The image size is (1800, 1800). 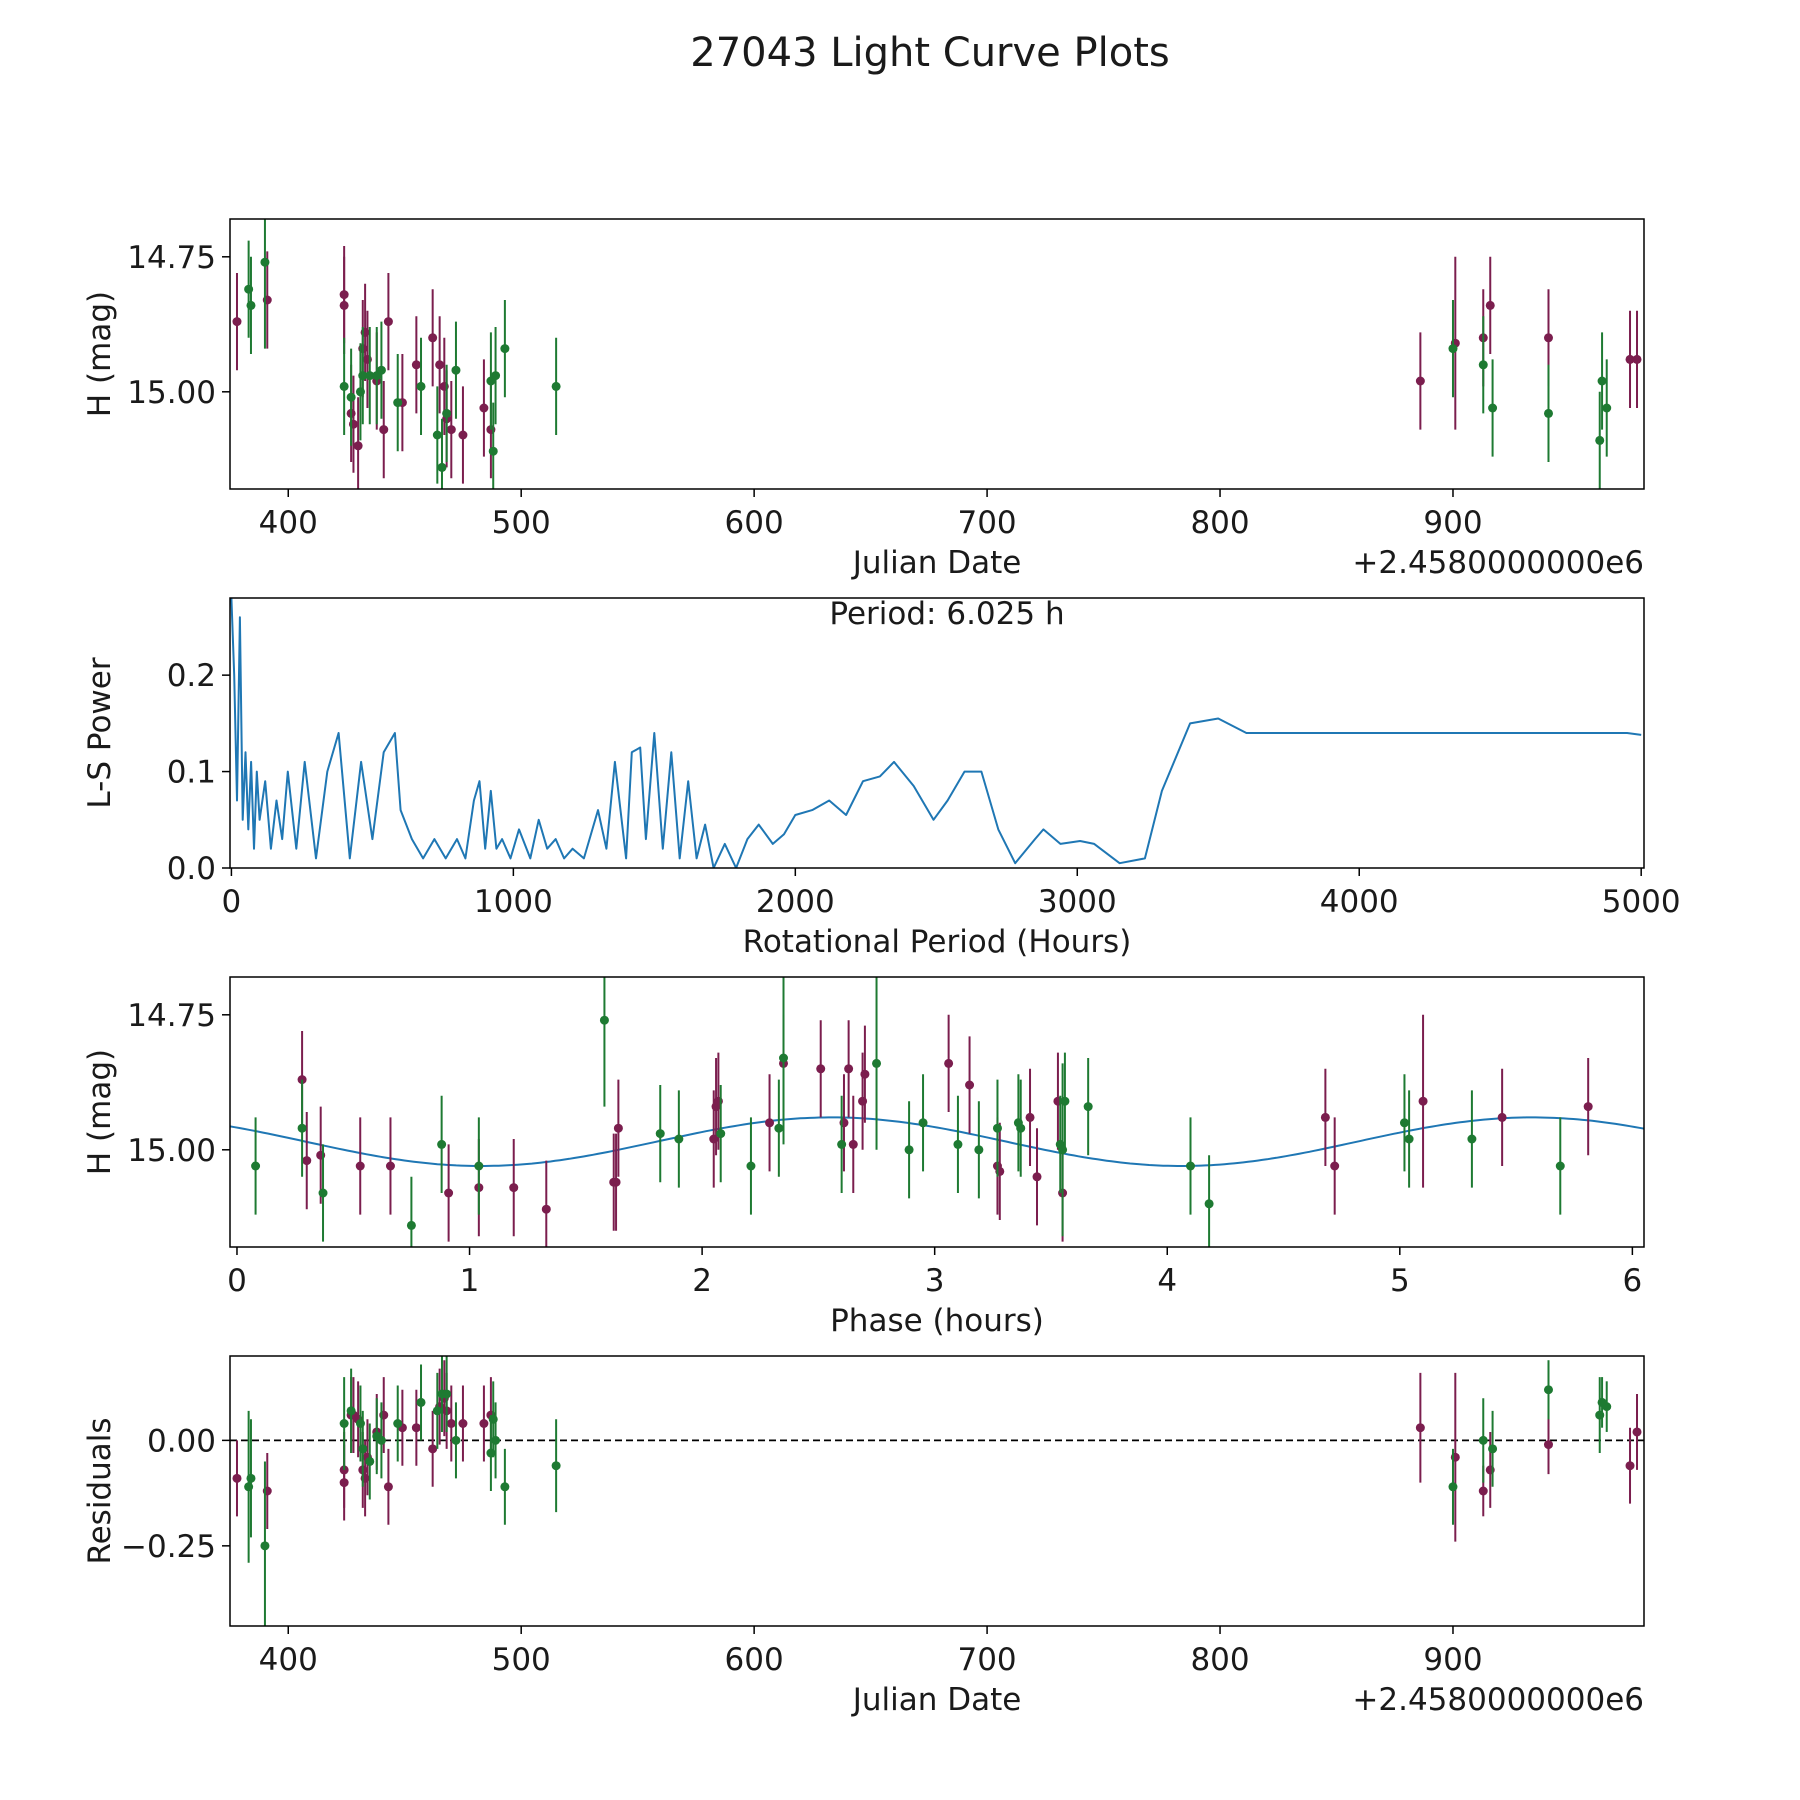 I want to click on x-tick-label: 3000, so click(x=1077, y=902).